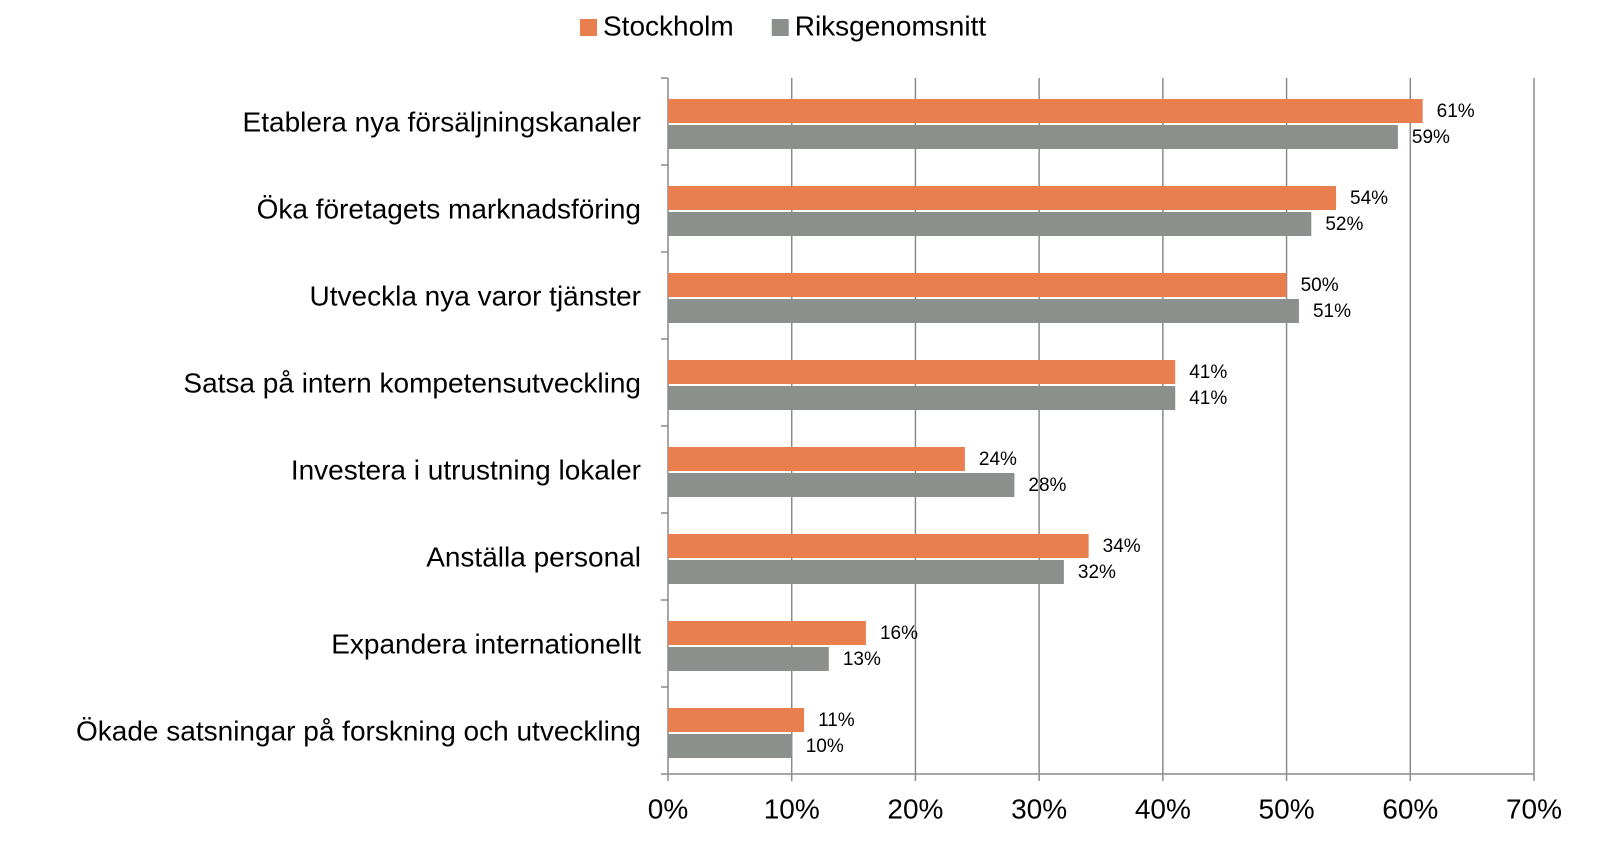 This screenshot has height=846, width=1610. What do you see at coordinates (998, 459) in the screenshot?
I see `value-label: 24%` at bounding box center [998, 459].